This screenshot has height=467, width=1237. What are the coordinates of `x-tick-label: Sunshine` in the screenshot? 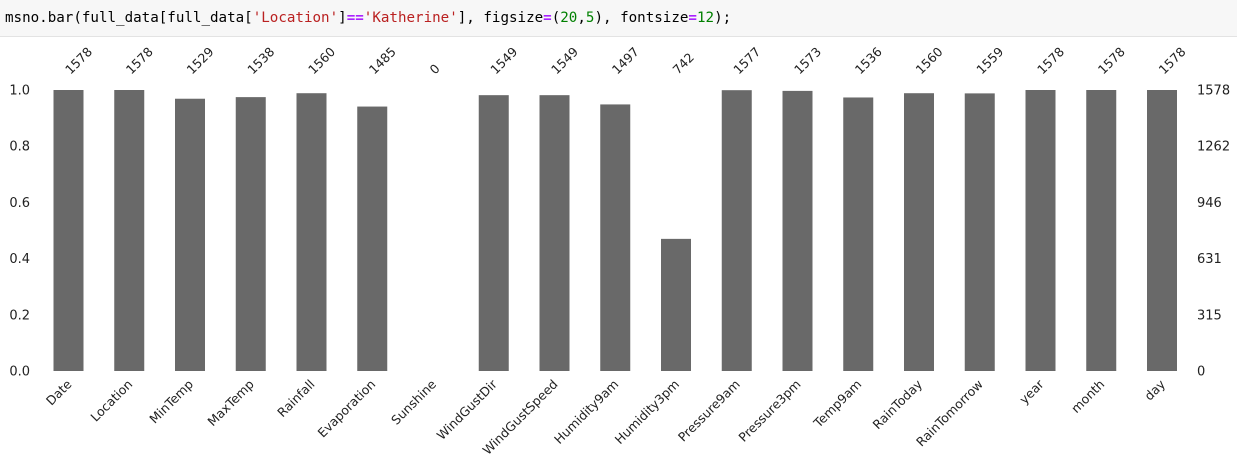 It's located at (413, 401).